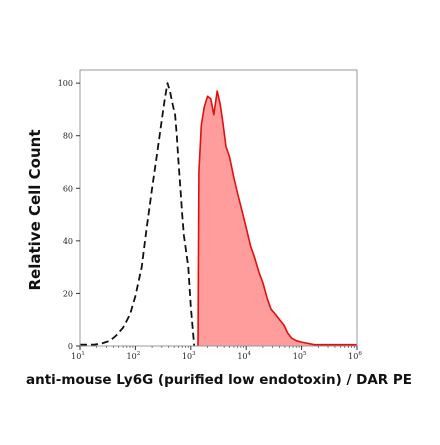 Image resolution: width=440 pixels, height=445 pixels. What do you see at coordinates (68, 241) in the screenshot?
I see `y-tick-label-2: 40` at bounding box center [68, 241].